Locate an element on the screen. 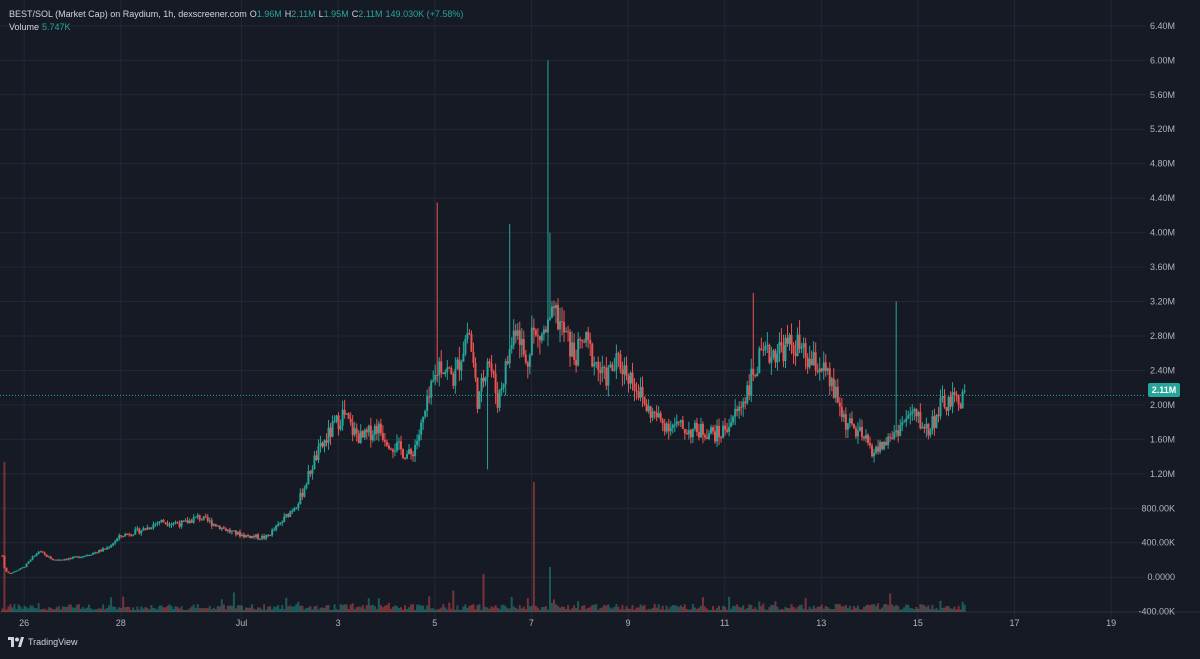 This screenshot has height=659, width=1200. price-tick-label: 800.00K is located at coordinates (1158, 508).